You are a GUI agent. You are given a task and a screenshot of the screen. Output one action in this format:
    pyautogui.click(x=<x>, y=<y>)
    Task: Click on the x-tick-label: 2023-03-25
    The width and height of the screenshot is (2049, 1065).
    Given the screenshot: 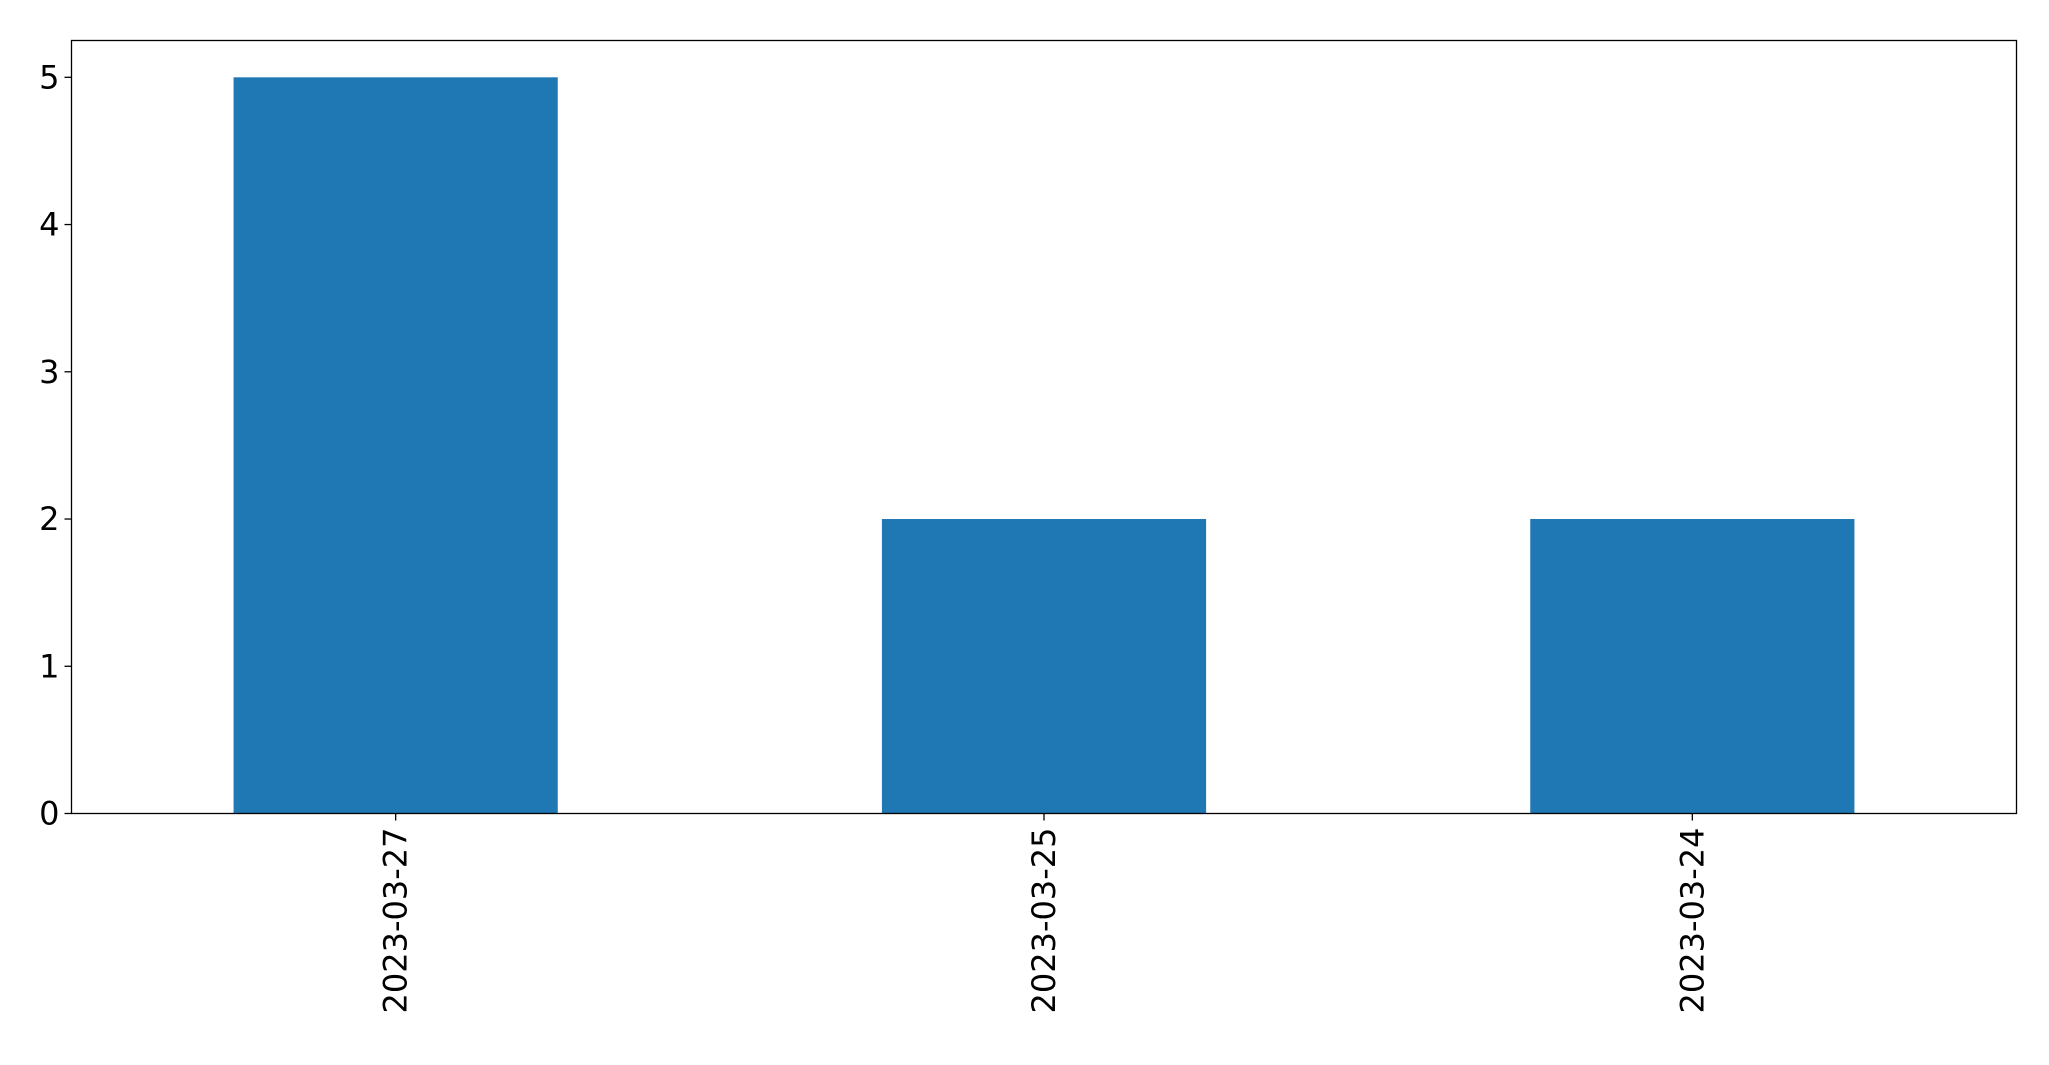 What is the action you would take?
    pyautogui.click(x=1044, y=921)
    